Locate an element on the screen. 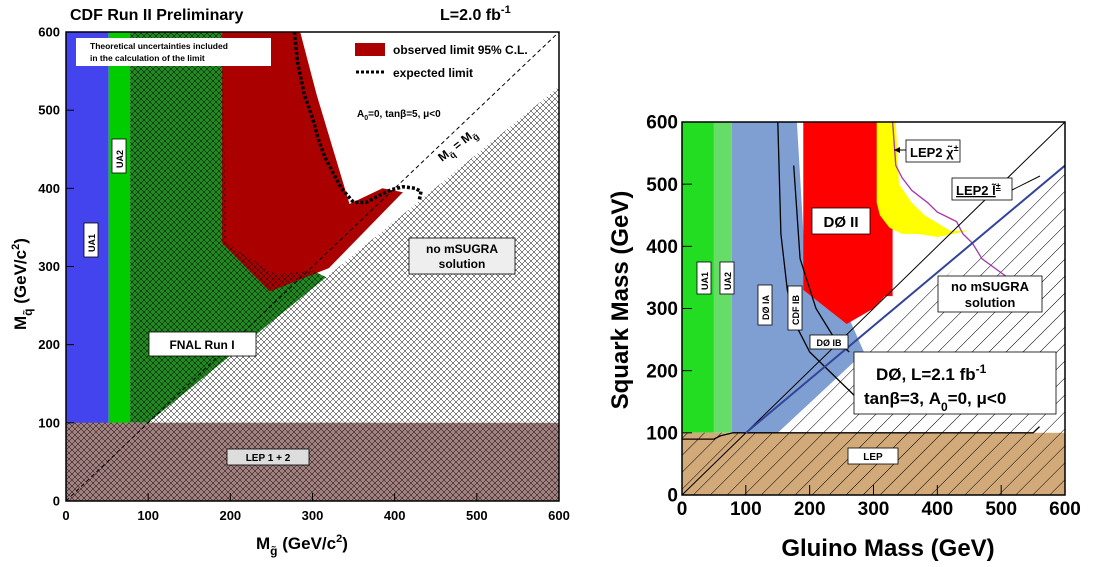  svg-text: LEP 1 + 2 is located at coordinates (268, 458).